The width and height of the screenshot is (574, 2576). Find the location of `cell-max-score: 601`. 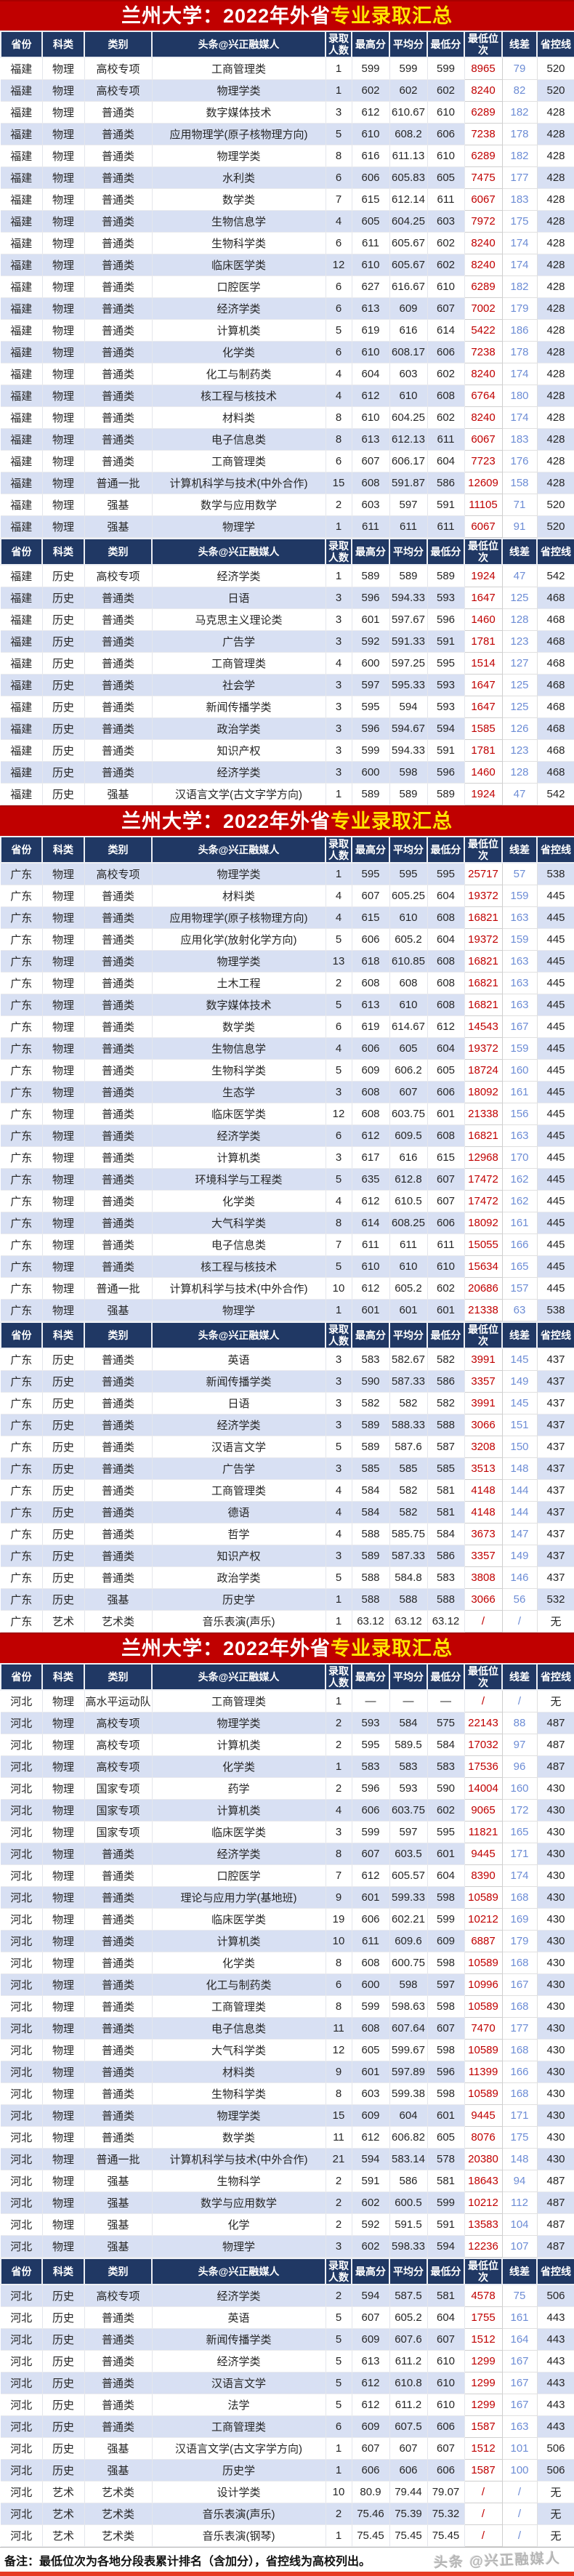

cell-max-score: 601 is located at coordinates (371, 1310).